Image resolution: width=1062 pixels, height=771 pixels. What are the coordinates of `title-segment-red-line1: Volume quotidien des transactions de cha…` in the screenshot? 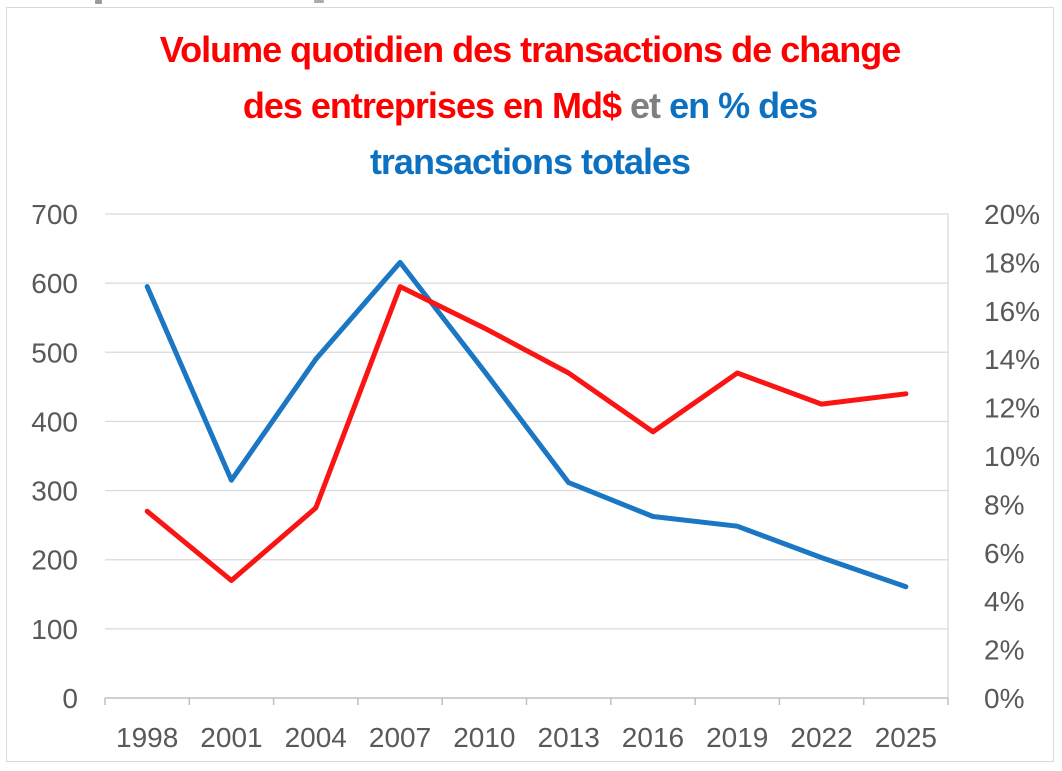 It's located at (530, 49).